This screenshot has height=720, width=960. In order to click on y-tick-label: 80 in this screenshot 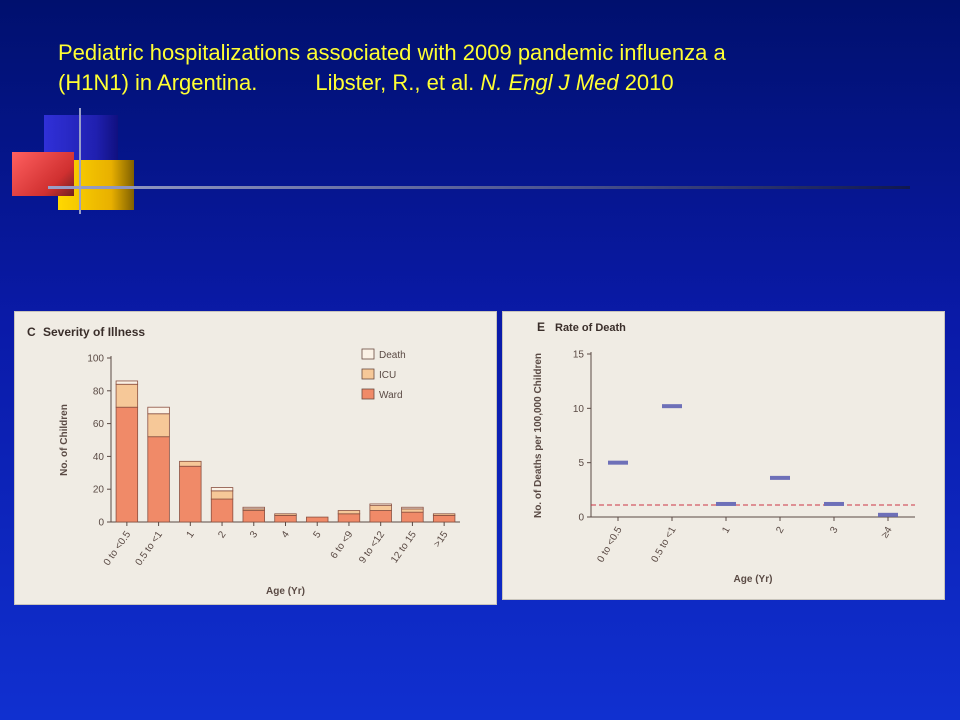, I will do `click(99, 391)`.